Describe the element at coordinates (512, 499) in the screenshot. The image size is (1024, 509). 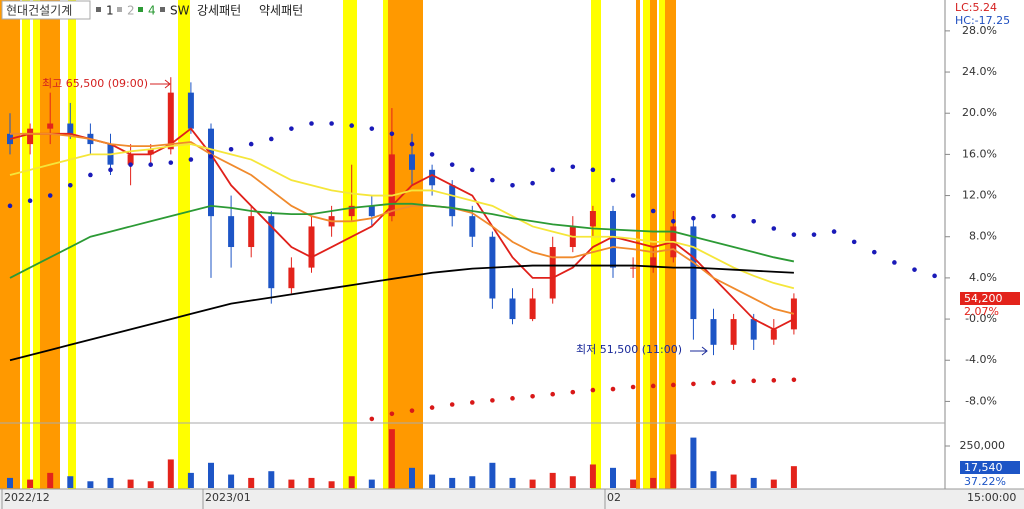
I see `x-axis-bar` at that location.